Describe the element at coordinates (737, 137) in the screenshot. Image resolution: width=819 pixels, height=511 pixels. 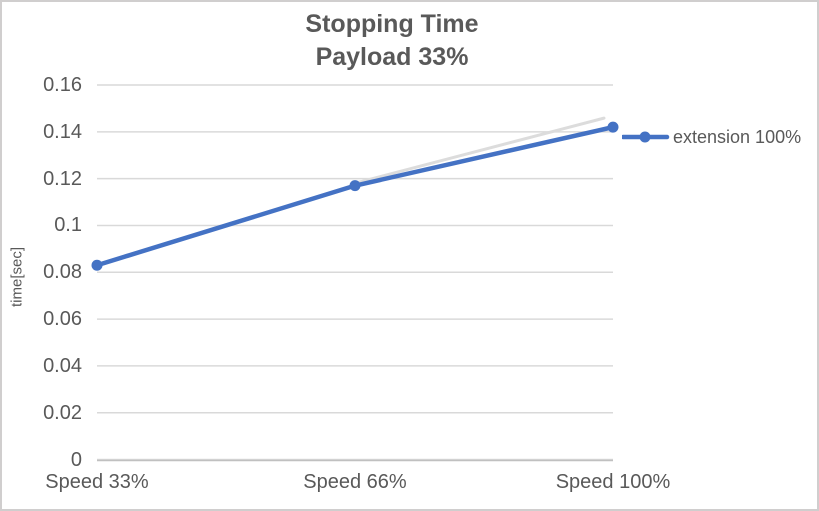
I see `legend-label: extension 100%` at that location.